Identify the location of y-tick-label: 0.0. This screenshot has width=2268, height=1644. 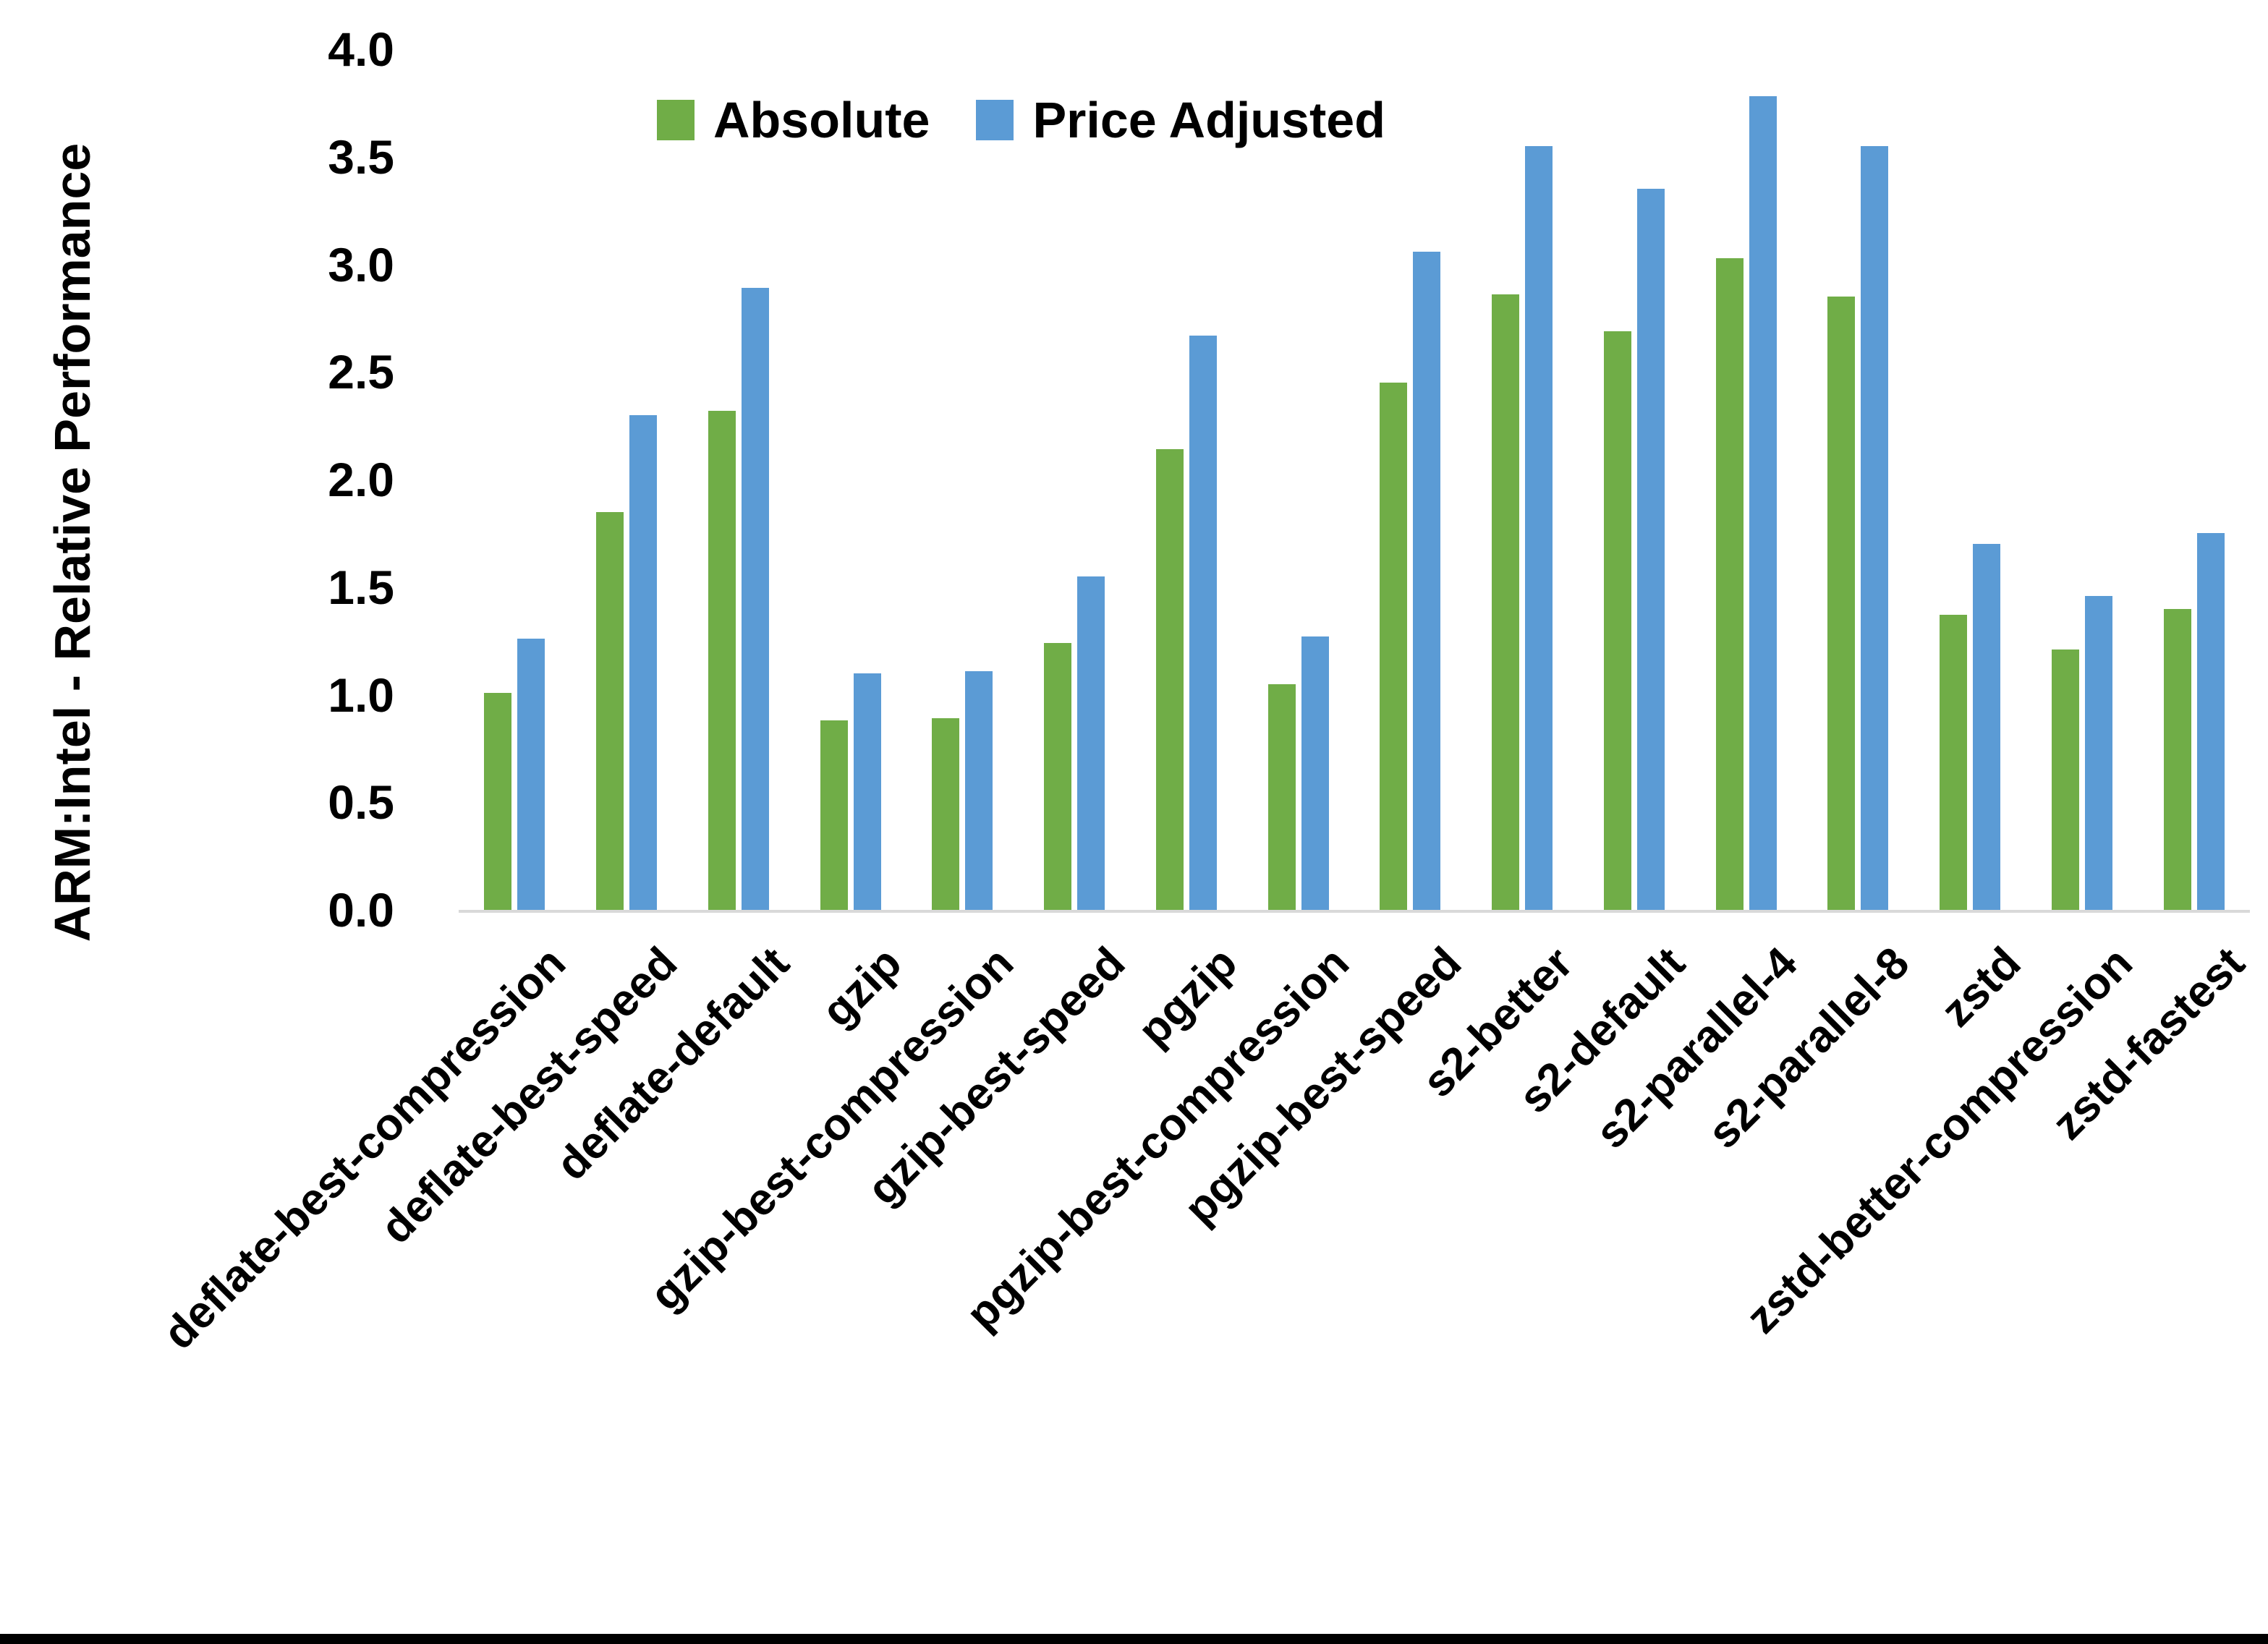
(361, 910).